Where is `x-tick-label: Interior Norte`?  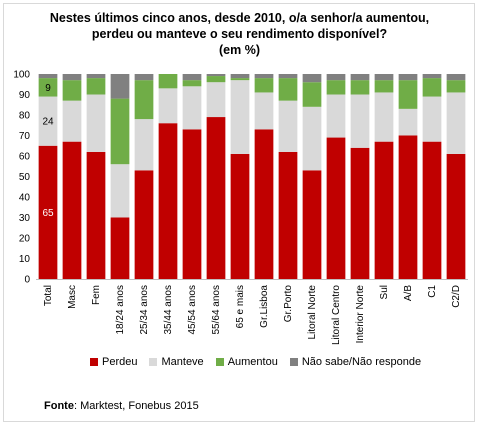
x-tick-label: Interior Norte is located at coordinates (360, 314).